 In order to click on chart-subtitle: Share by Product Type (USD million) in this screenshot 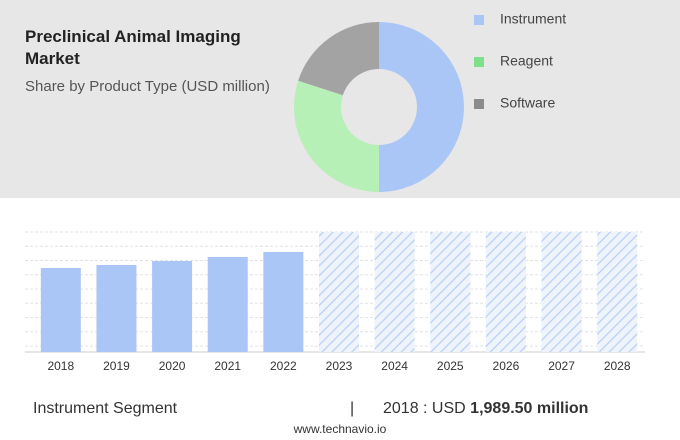, I will do `click(147, 86)`.